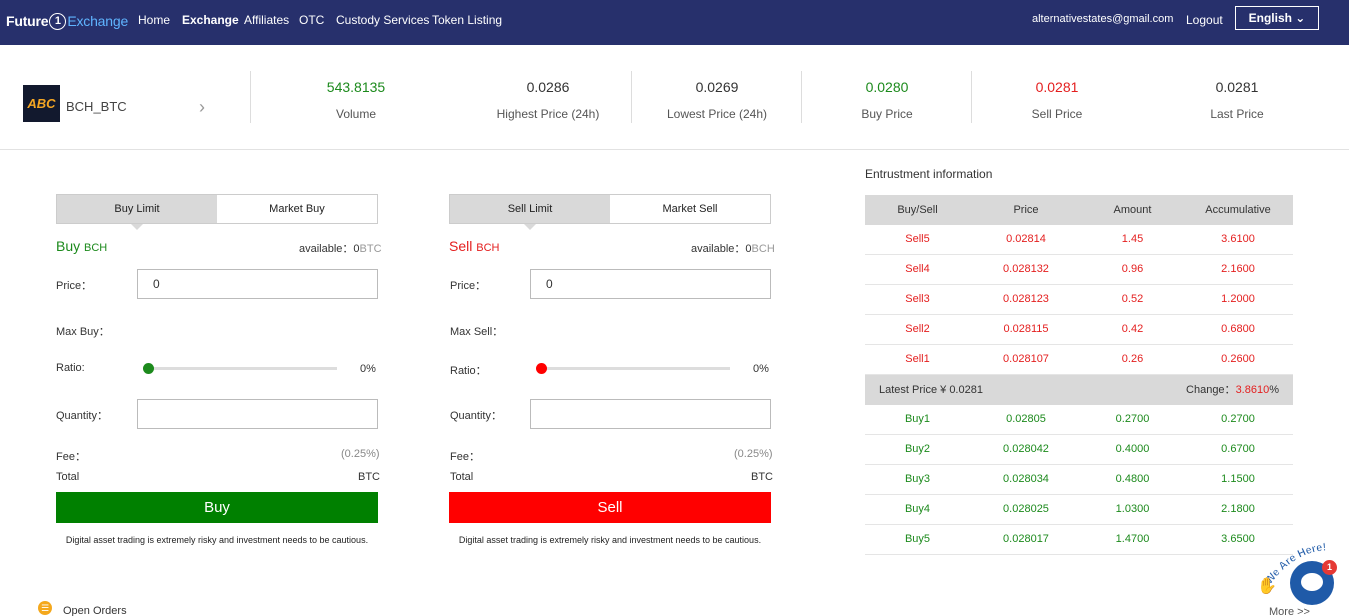  I want to click on buy-title-text: Buy, so click(68, 246).